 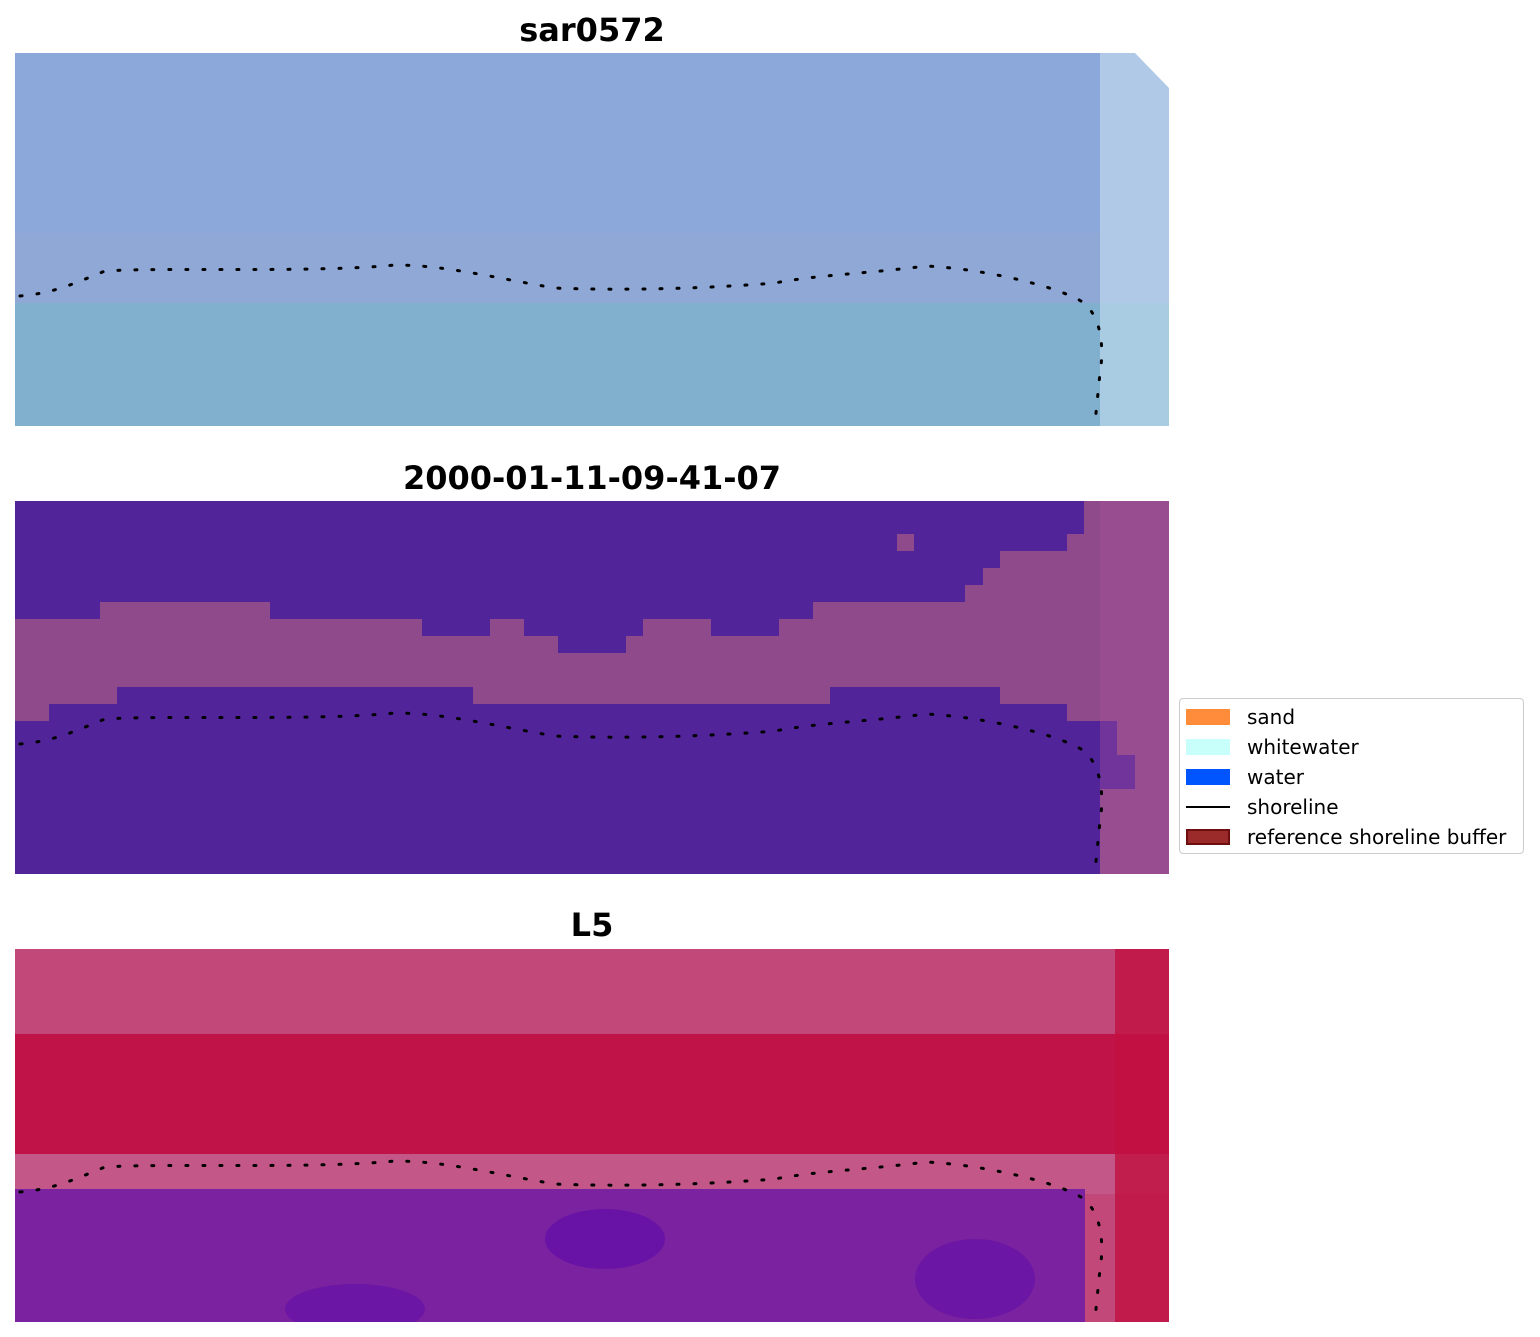 I want to click on rgb-right-edge, so click(x=1134, y=239).